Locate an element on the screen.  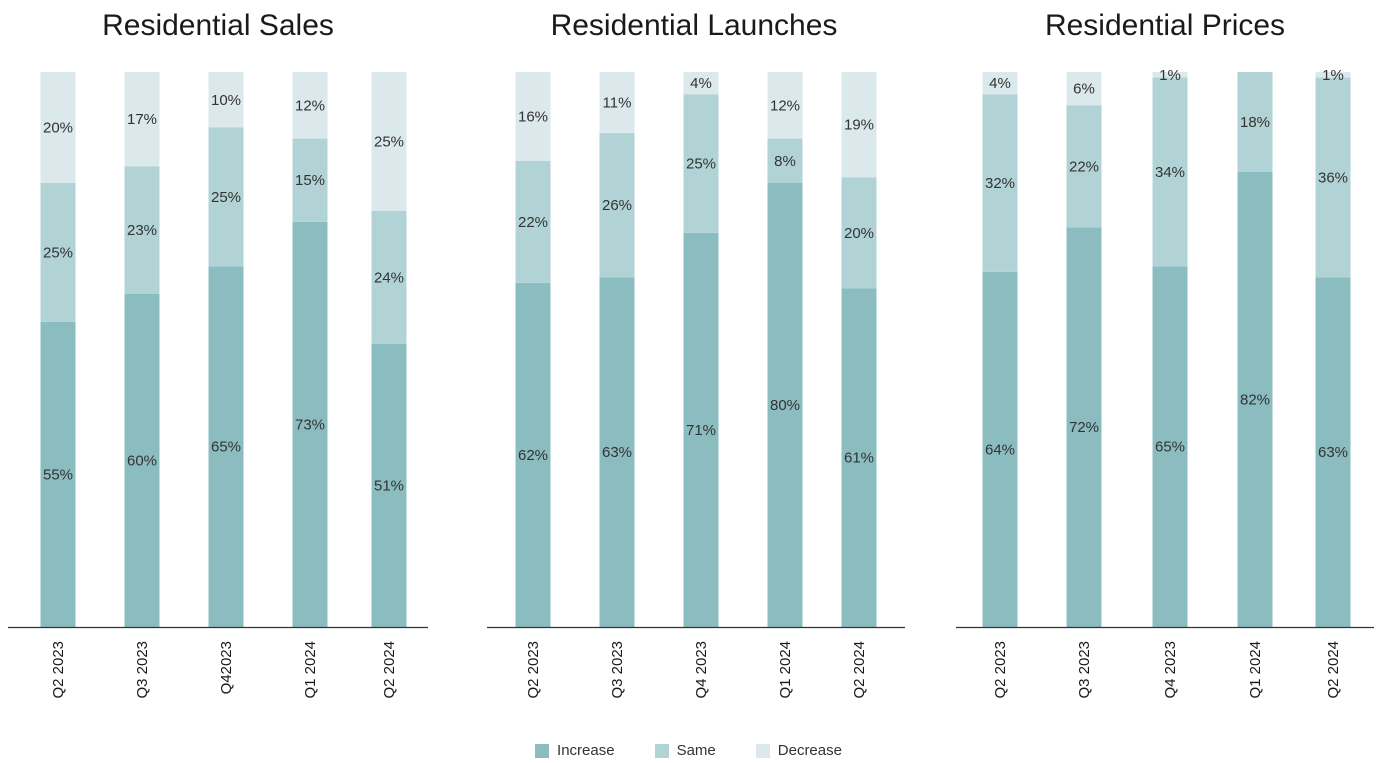
chart-title: Residential Prices is located at coordinates (1165, 25).